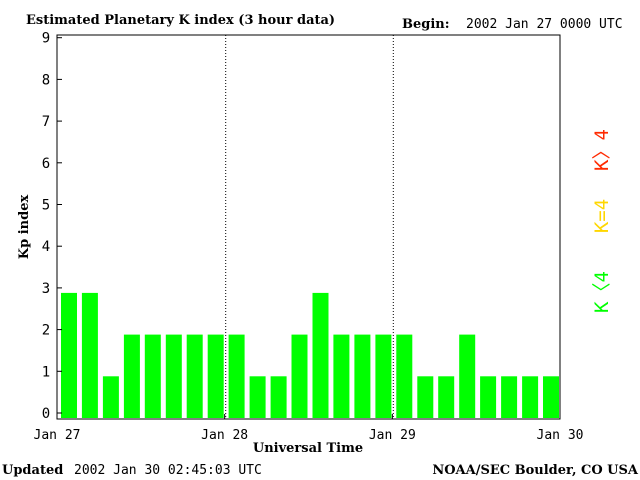 The image size is (640, 480). Describe the element at coordinates (46, 39) in the screenshot. I see `y-tick-label: 9` at that location.